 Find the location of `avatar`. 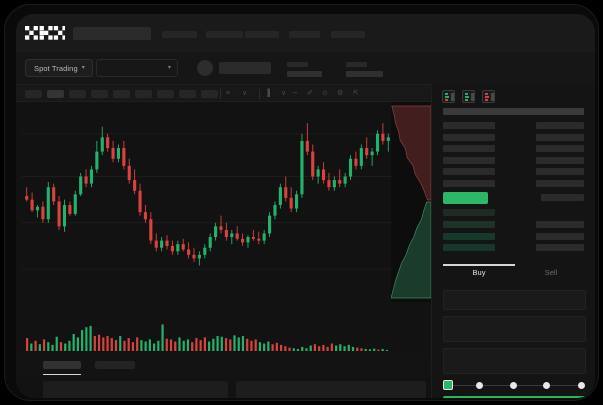

avatar is located at coordinates (205, 68).